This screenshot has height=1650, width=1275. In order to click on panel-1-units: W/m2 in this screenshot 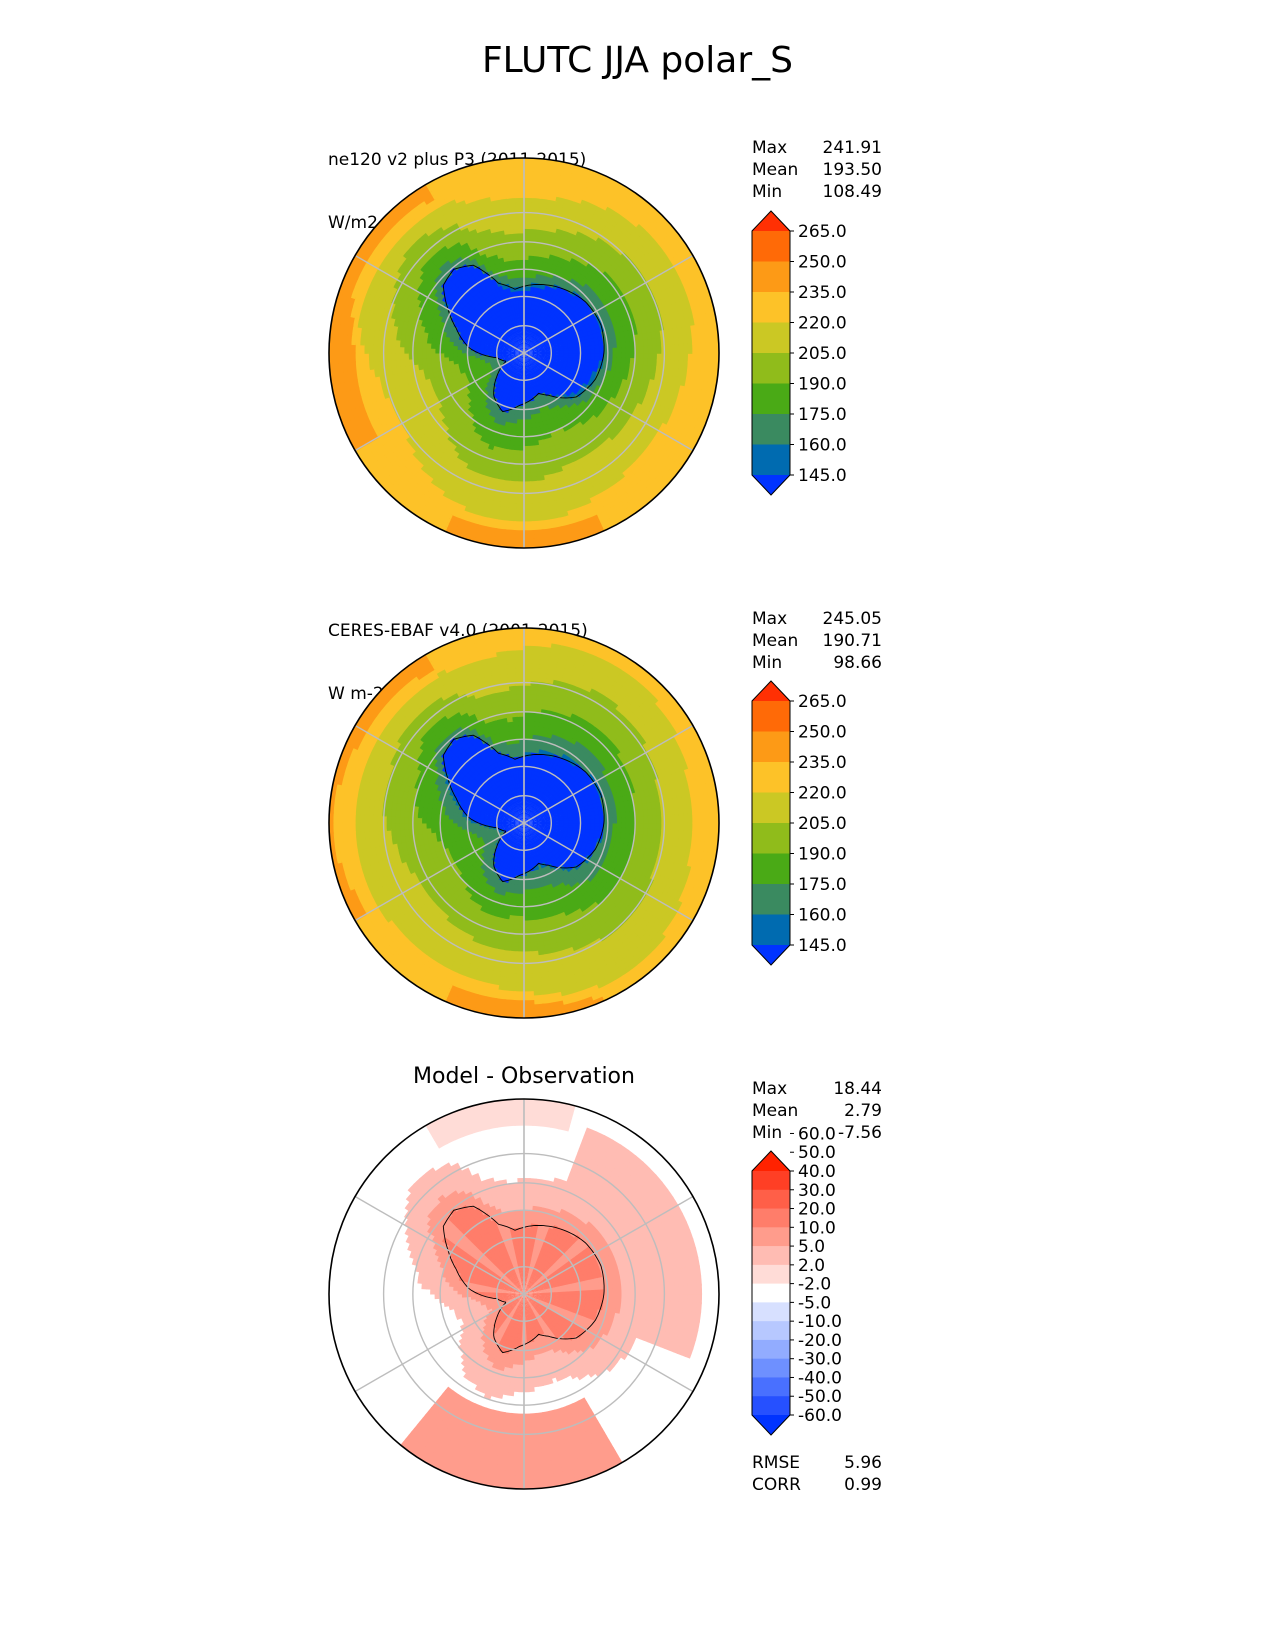, I will do `click(353, 223)`.